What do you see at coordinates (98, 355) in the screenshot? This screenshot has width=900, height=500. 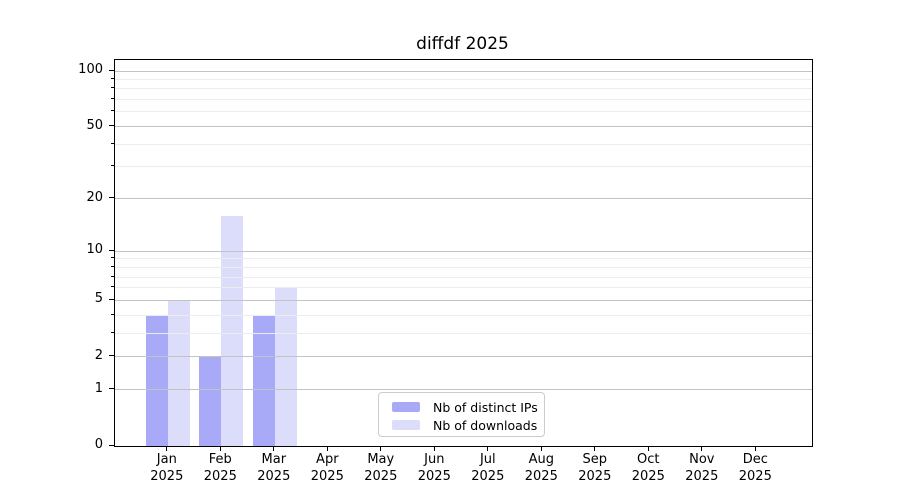 I see `y-tick-label-2: 2` at bounding box center [98, 355].